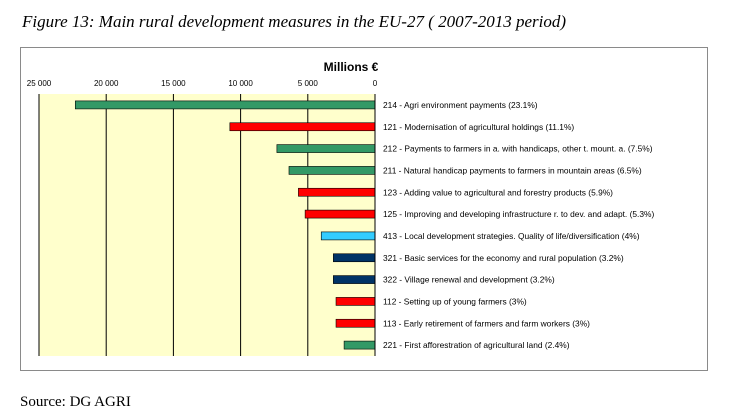  What do you see at coordinates (240, 83) in the screenshot?
I see `x-tick-label: 10 000` at bounding box center [240, 83].